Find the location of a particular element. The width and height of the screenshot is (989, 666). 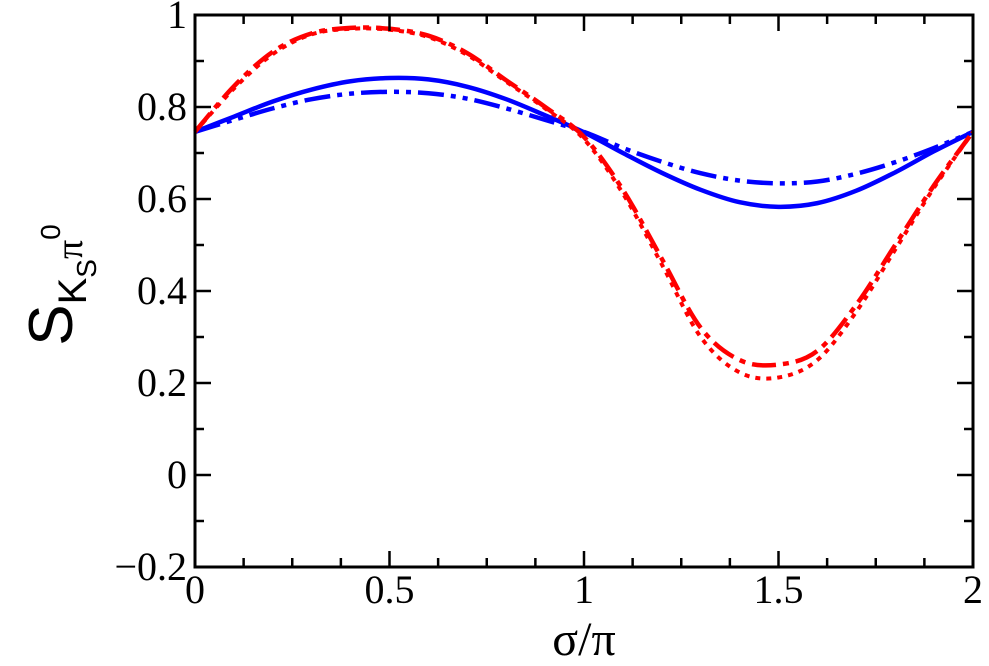

y-label-pi: π is located at coordinates (70, 249).